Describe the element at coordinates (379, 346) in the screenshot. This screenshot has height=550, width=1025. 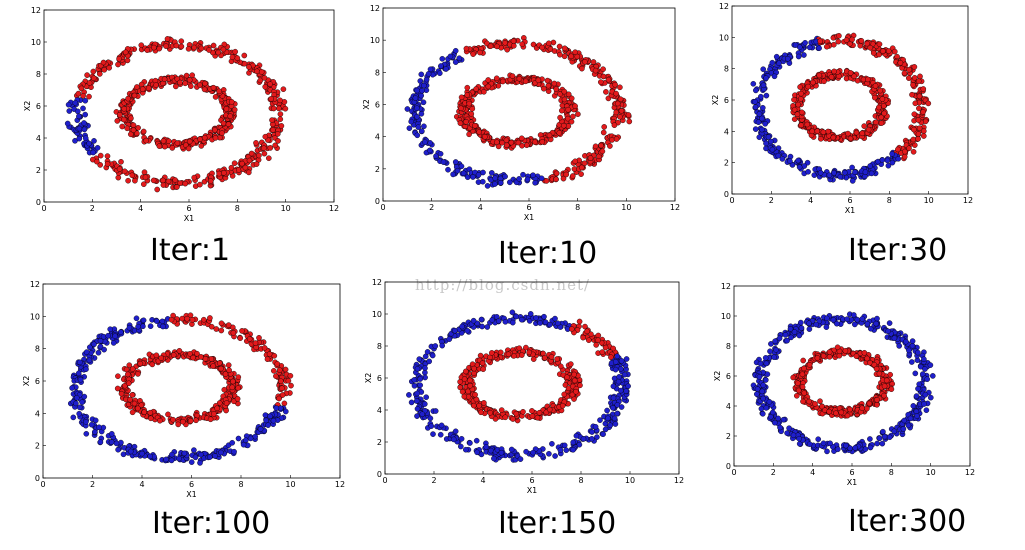
I see `y-tick-label: 8` at that location.